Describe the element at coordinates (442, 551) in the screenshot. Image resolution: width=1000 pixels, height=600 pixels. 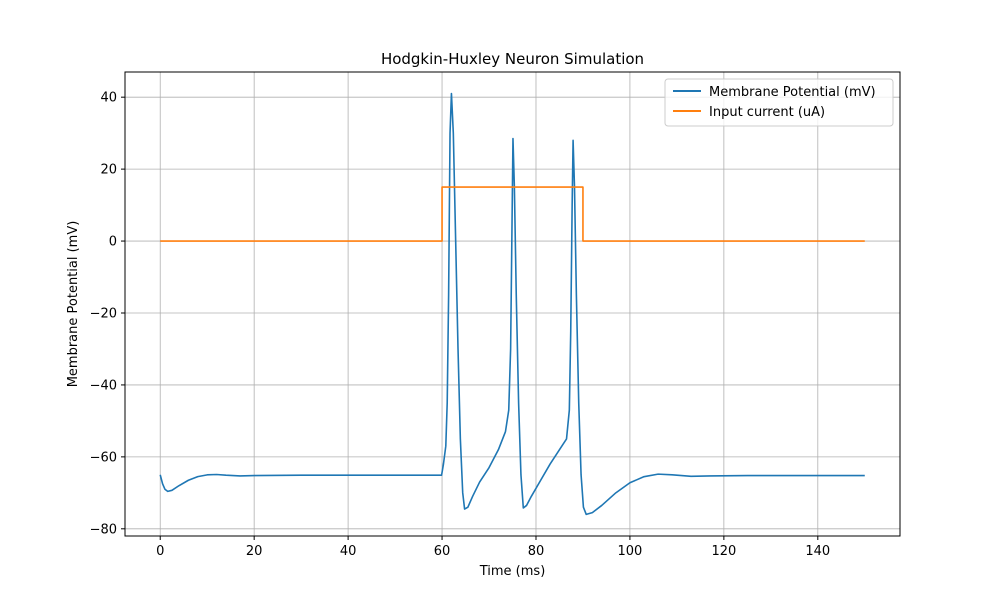
I see `x-tick-label: 60` at that location.